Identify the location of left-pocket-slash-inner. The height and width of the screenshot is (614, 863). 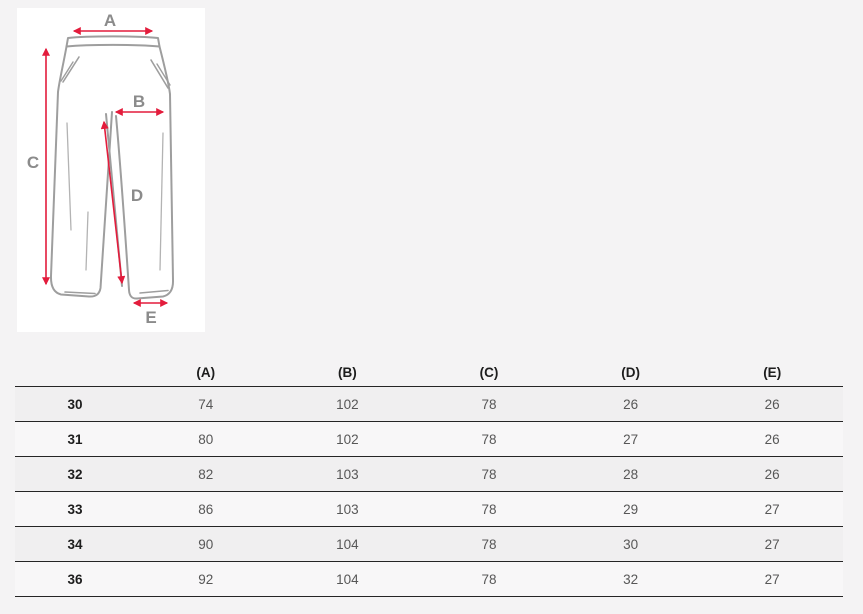
(67, 71).